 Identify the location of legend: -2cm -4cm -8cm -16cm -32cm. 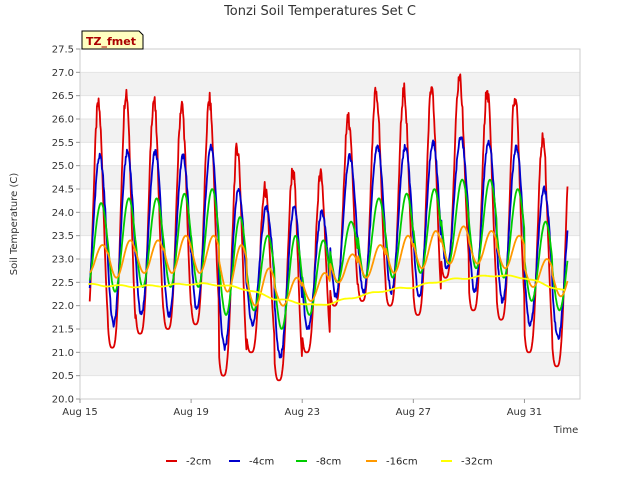
(329, 462).